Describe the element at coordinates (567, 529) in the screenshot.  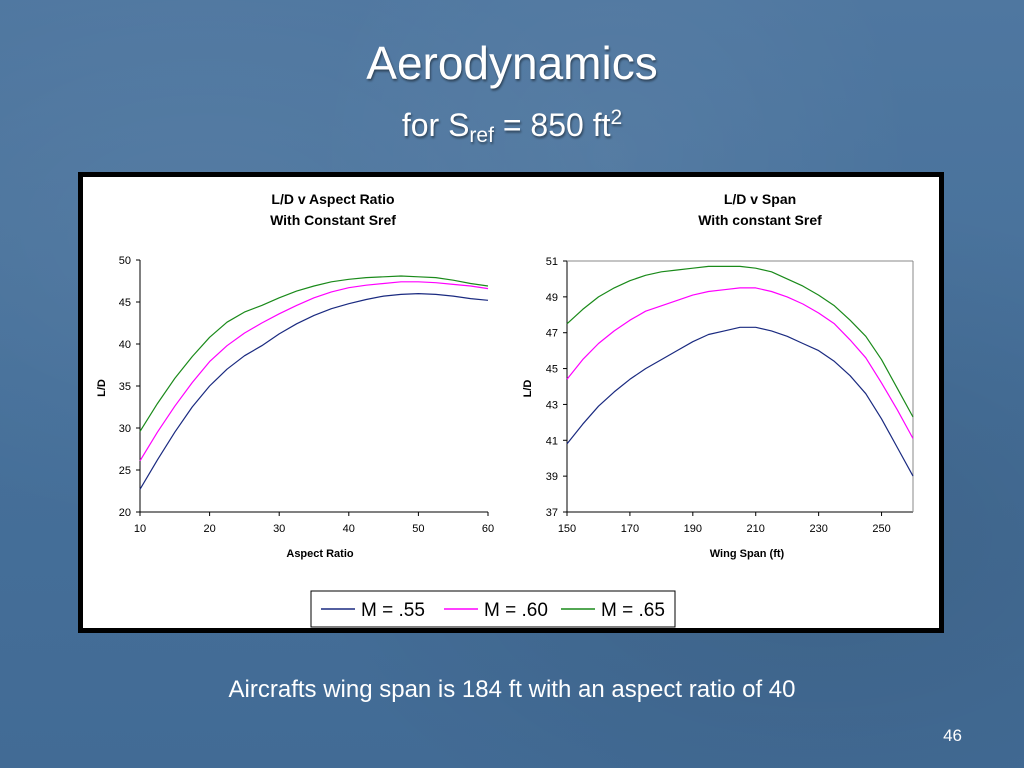
I see `chart2-x-tick-label: 150` at that location.